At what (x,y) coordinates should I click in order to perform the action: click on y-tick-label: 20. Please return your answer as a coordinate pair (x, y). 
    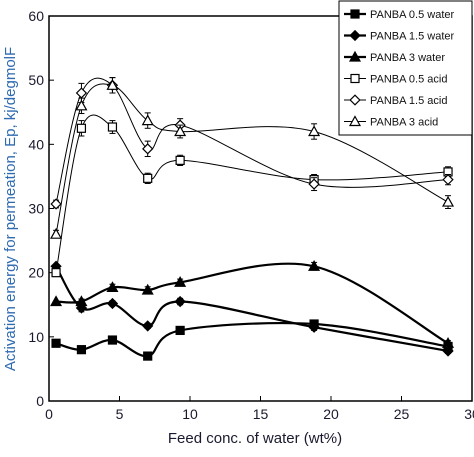
    Looking at the image, I should click on (36, 273).